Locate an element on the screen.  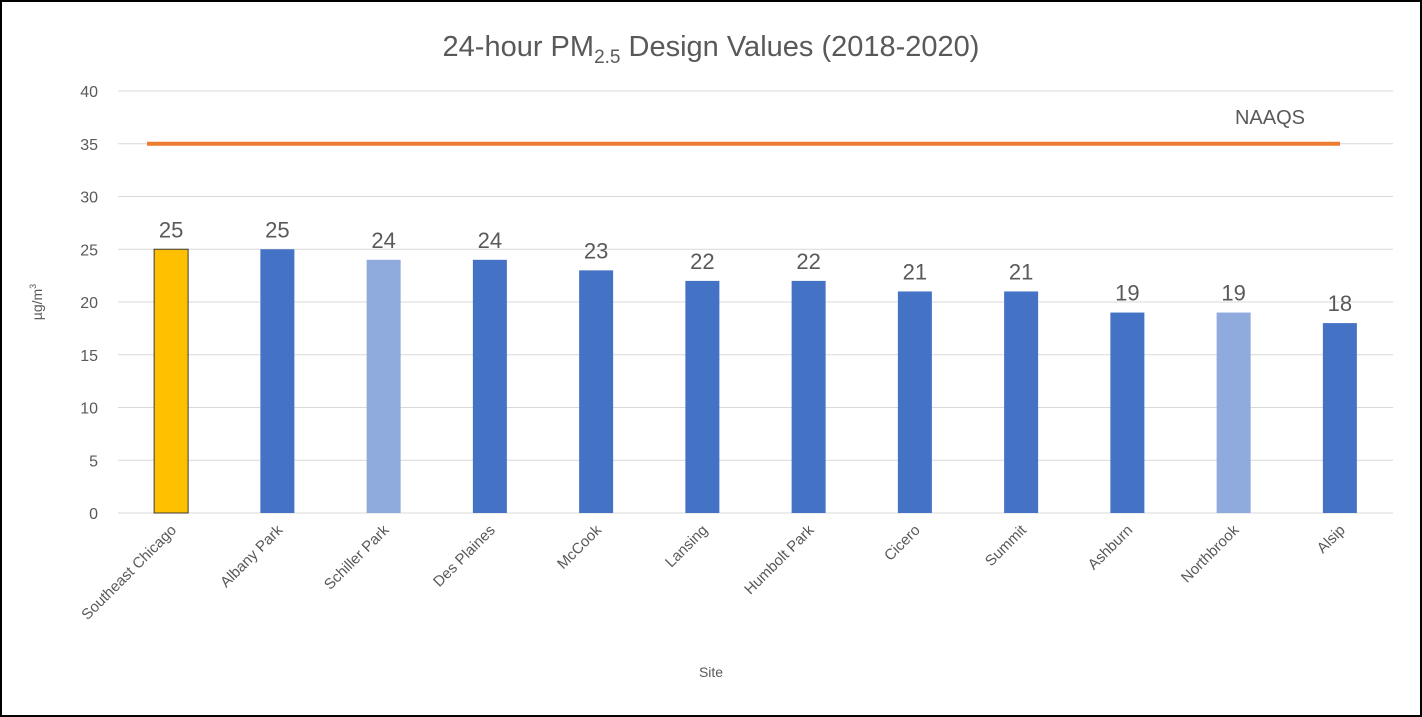
y-tick-label: 0 is located at coordinates (93, 514).